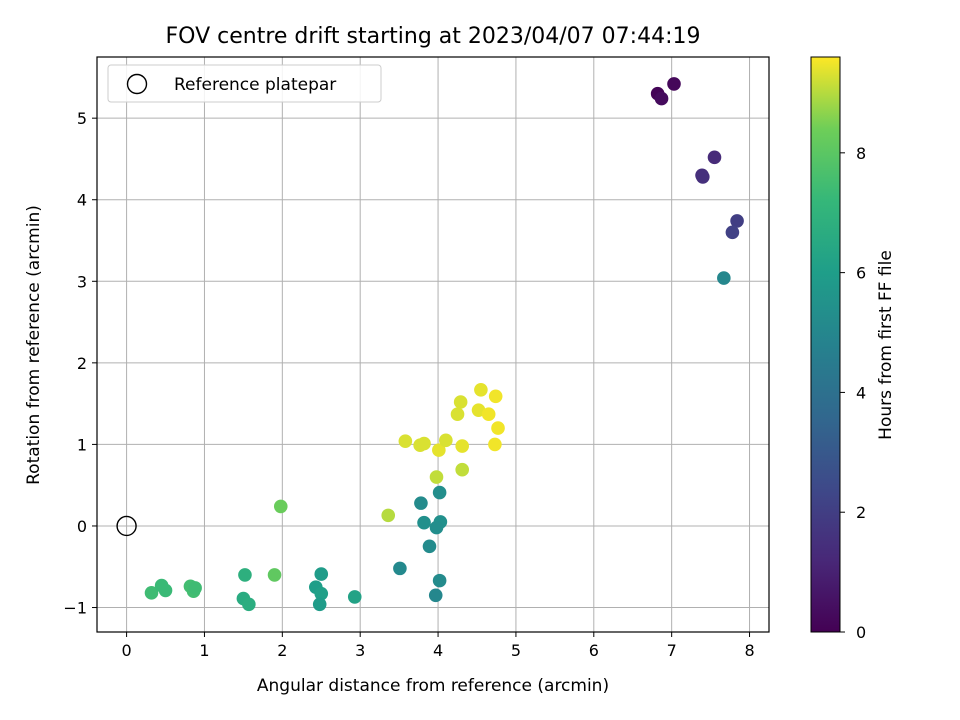  I want to click on x-axis-label: Angular distance from reference (arcmin), so click(433, 686).